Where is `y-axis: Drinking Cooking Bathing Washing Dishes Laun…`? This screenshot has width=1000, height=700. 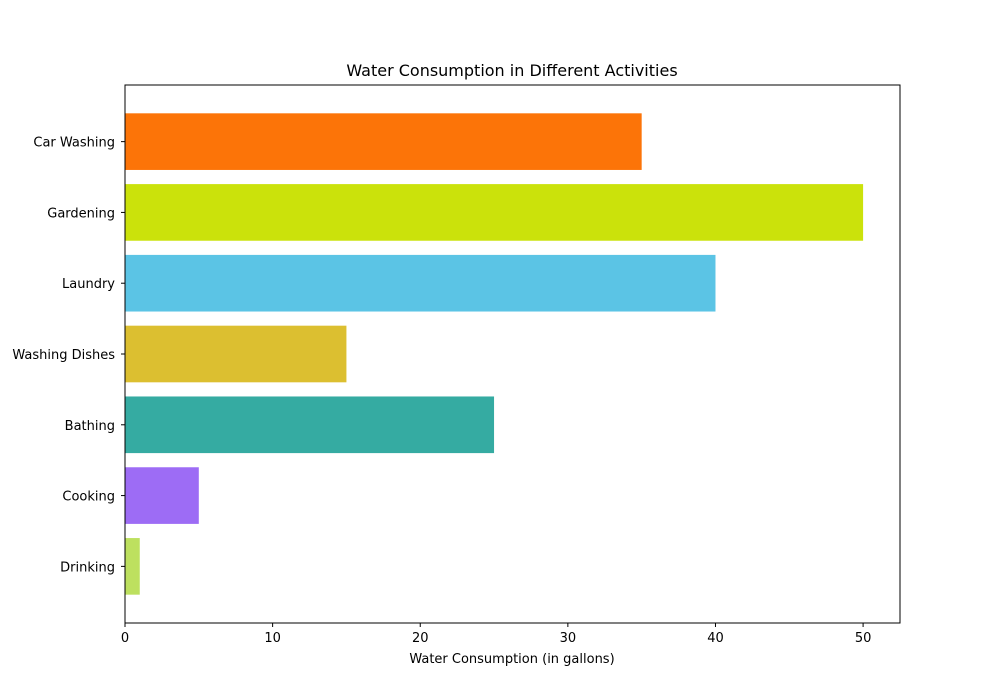
y-axis: Drinking Cooking Bathing Washing Dishes Laun… is located at coordinates (68, 355).